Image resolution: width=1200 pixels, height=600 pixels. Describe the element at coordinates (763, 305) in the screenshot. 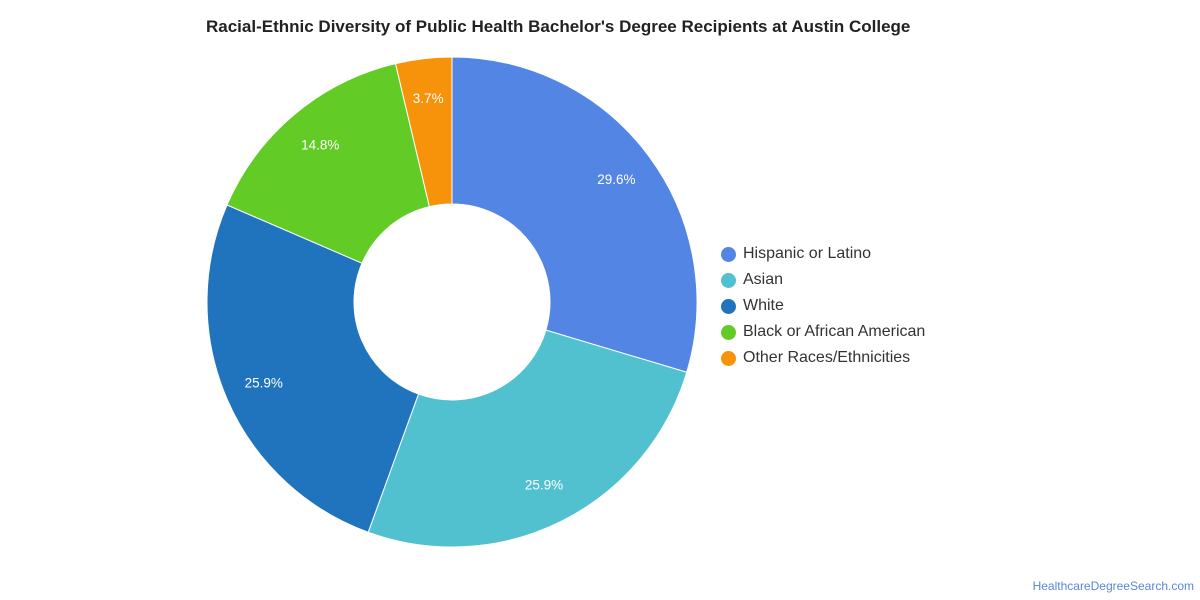

I see `legend-label: White` at that location.